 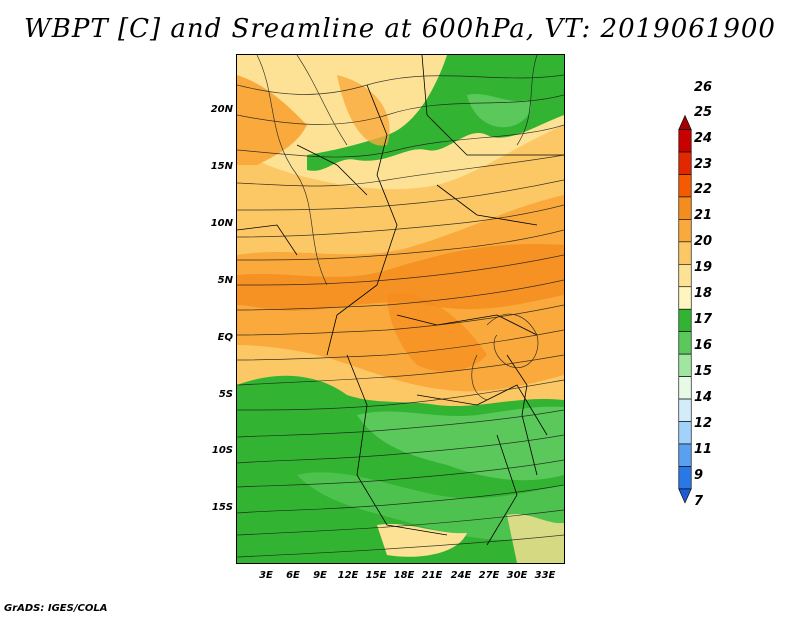 What do you see at coordinates (56, 608) in the screenshot?
I see `grads-credit: GrADS: IGES/COLA` at bounding box center [56, 608].